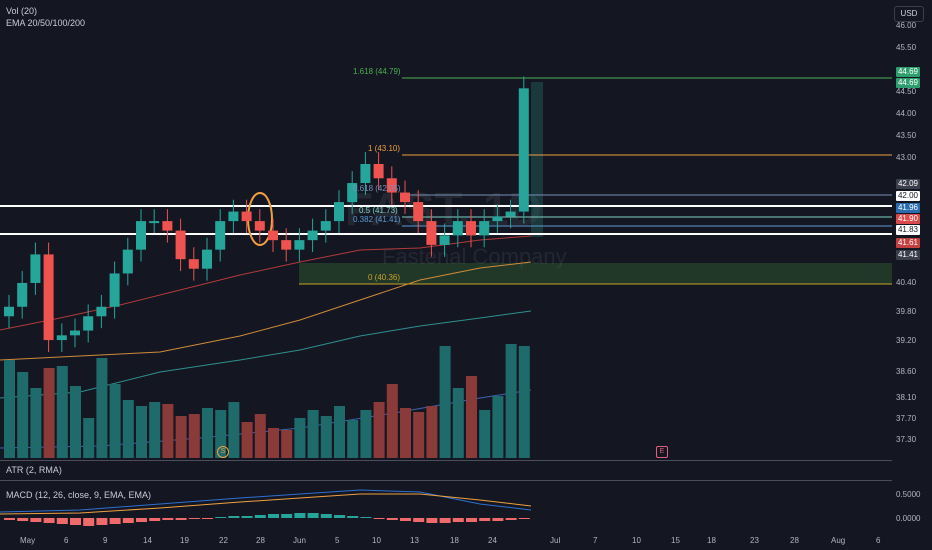 This screenshot has height=550, width=932. What do you see at coordinates (906, 135) in the screenshot?
I see `price-axis-label: 43.50` at bounding box center [906, 135].